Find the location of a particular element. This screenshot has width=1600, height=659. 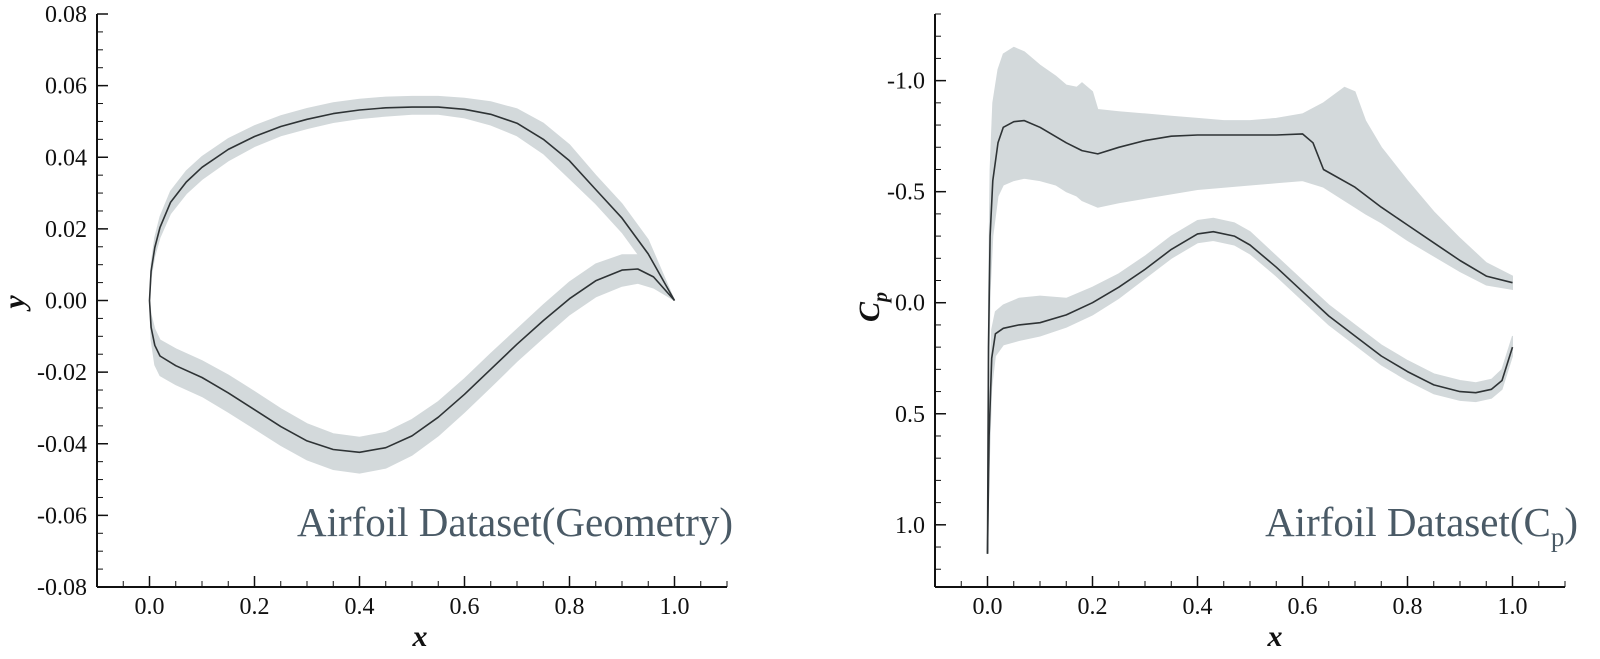

geometry-y-tick-label: 0.00 is located at coordinates (66, 302).